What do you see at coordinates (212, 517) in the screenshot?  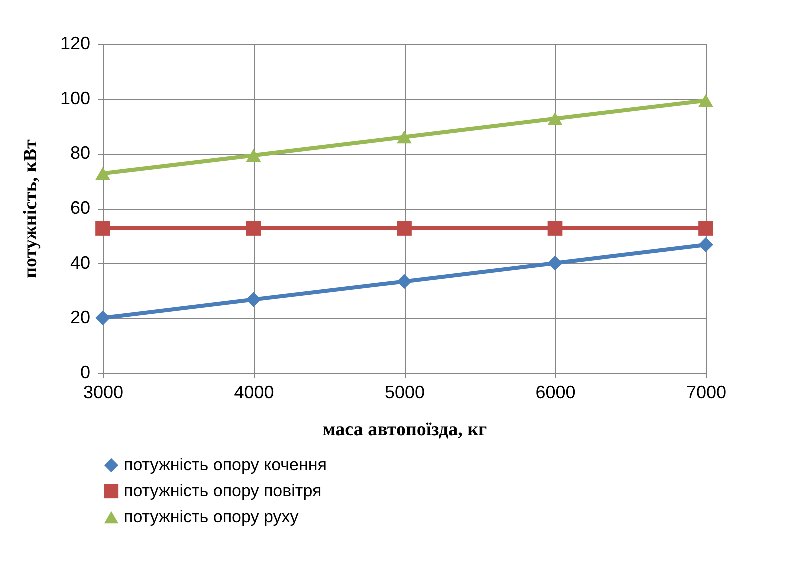 I see `legend-label: потужність опору руху` at bounding box center [212, 517].